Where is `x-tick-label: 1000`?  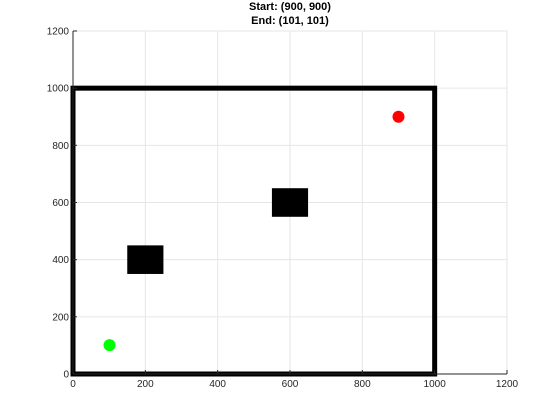
x-tick-label: 1000 is located at coordinates (435, 384).